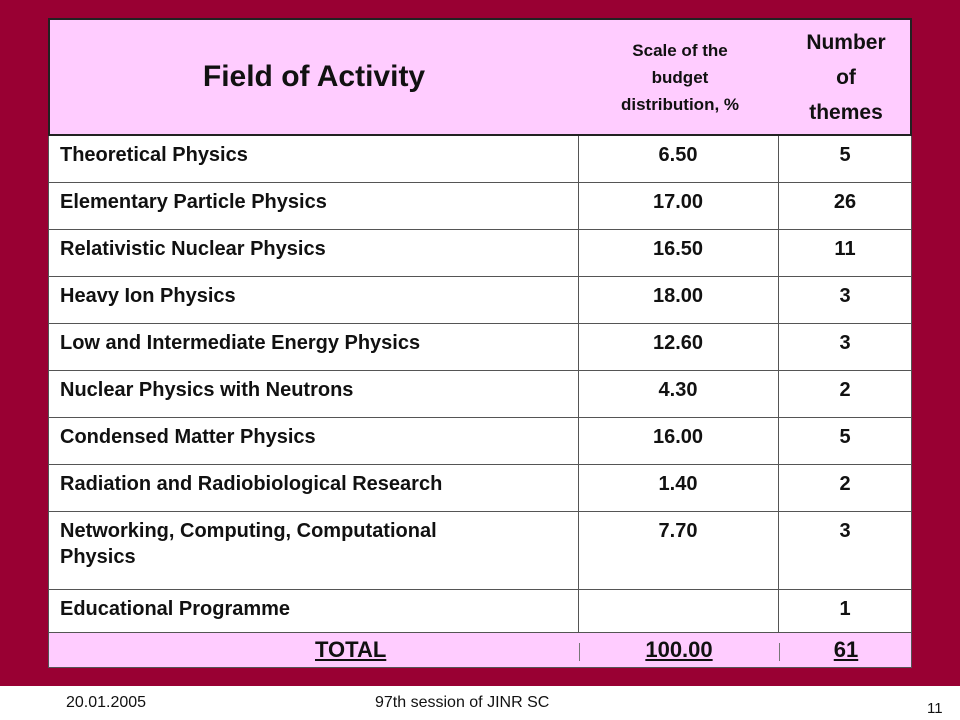  Describe the element at coordinates (680, 104) in the screenshot. I see `header-scale-line: distribution, %` at that location.